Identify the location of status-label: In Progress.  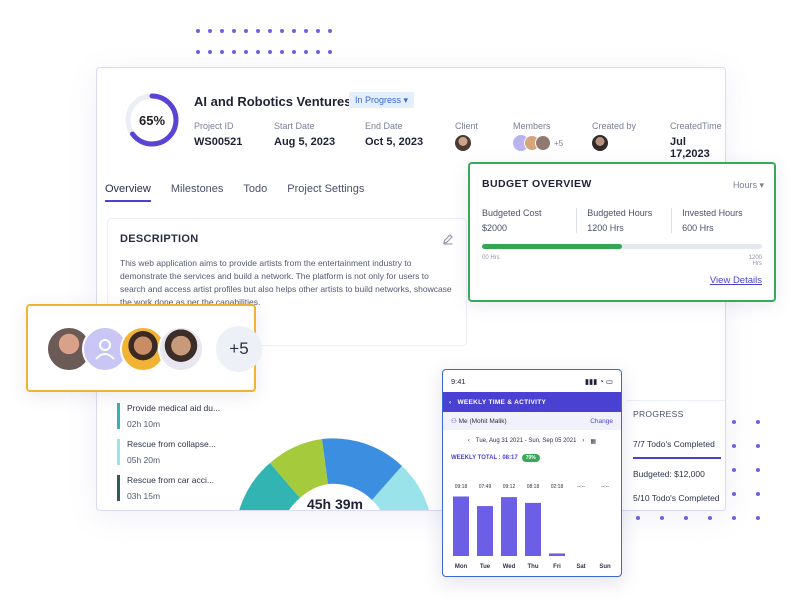
(378, 100).